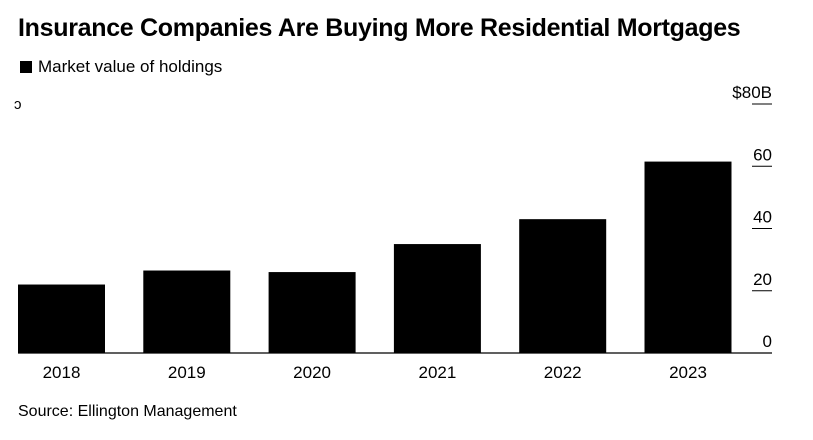 This screenshot has height=440, width=813. I want to click on y-tick-label-80: $80B, so click(752, 92).